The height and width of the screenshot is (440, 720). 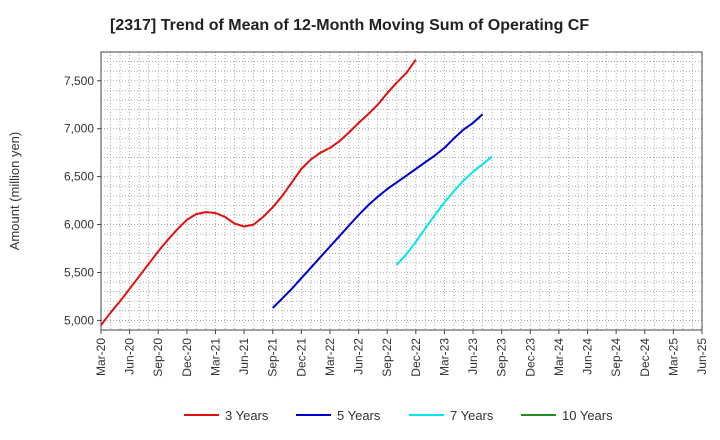 I want to click on series-line-7-years, so click(x=444, y=210).